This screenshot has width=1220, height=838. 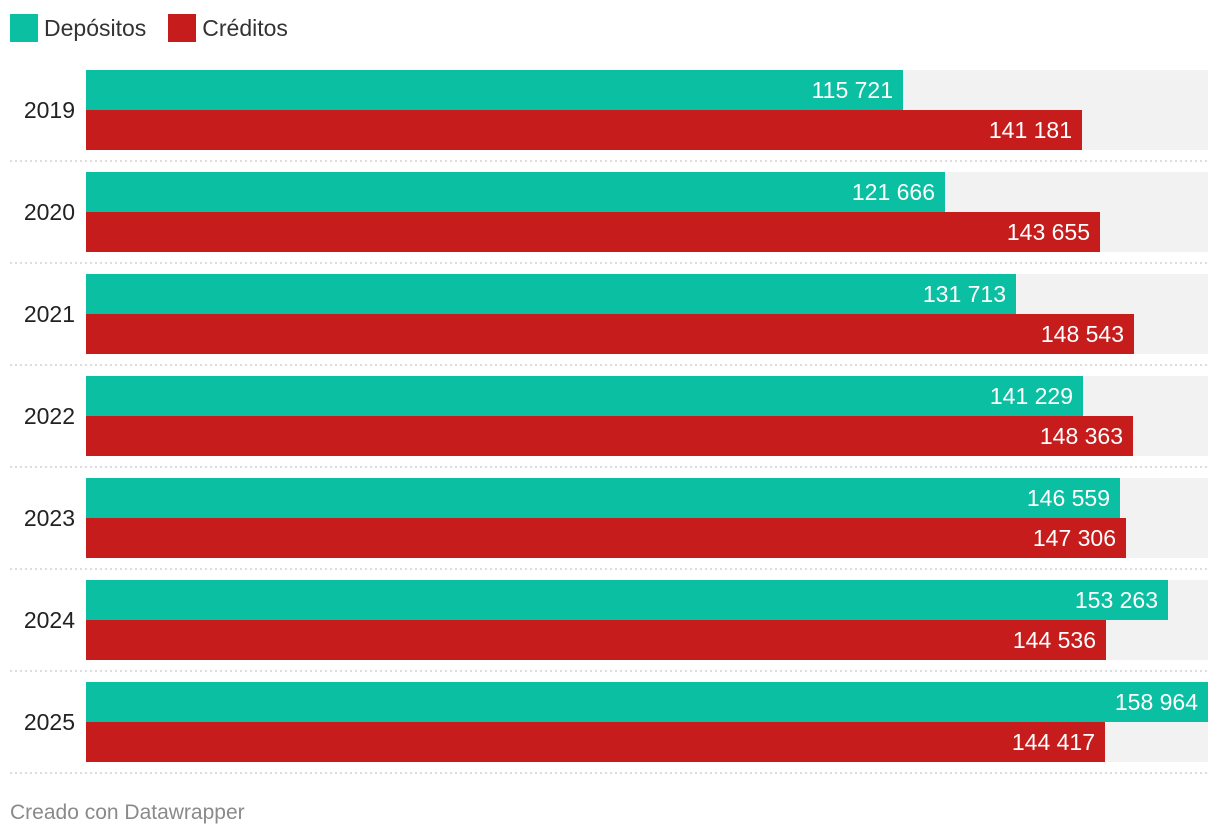 What do you see at coordinates (49, 722) in the screenshot?
I see `category-label-2025: 2025` at bounding box center [49, 722].